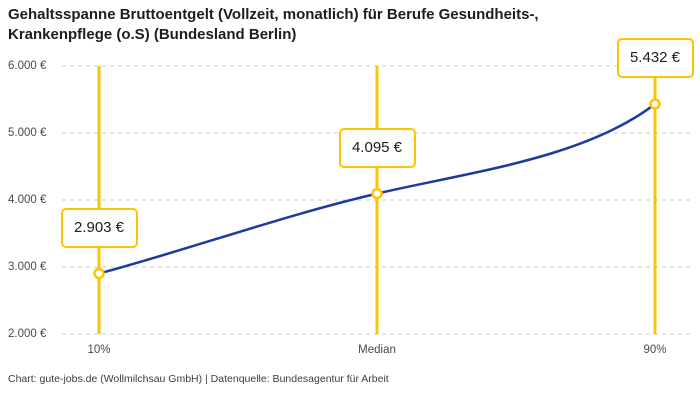 The image size is (700, 400). What do you see at coordinates (27, 66) in the screenshot?
I see `y-axis-label: 6.000 €` at bounding box center [27, 66].